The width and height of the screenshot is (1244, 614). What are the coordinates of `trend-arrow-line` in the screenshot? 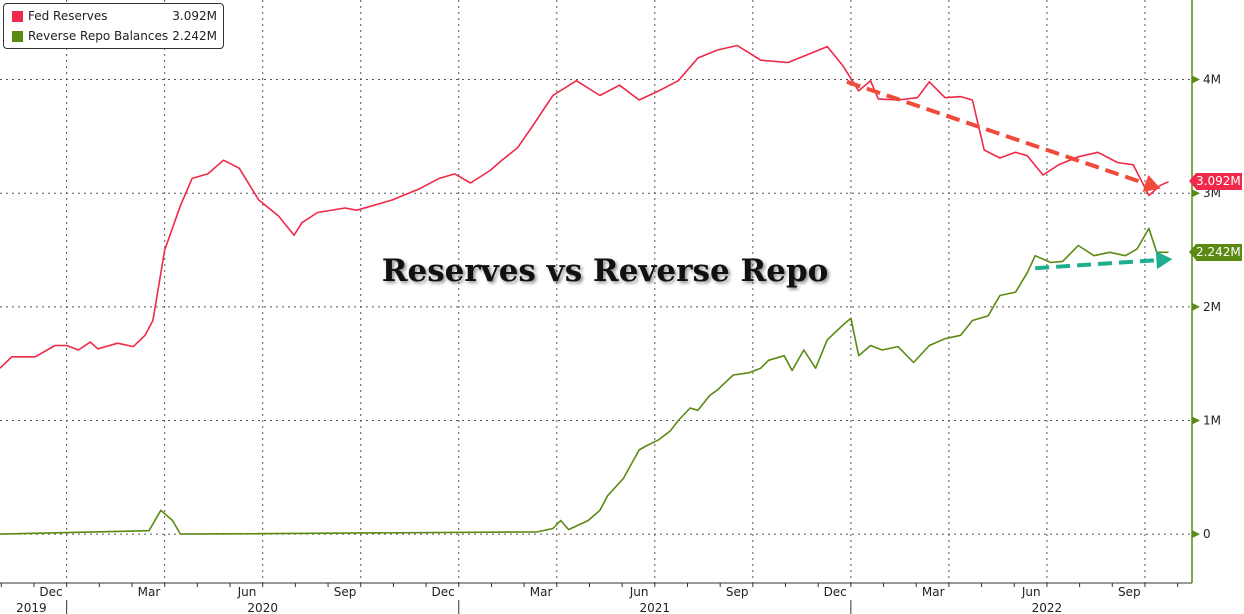 It's located at (996, 132).